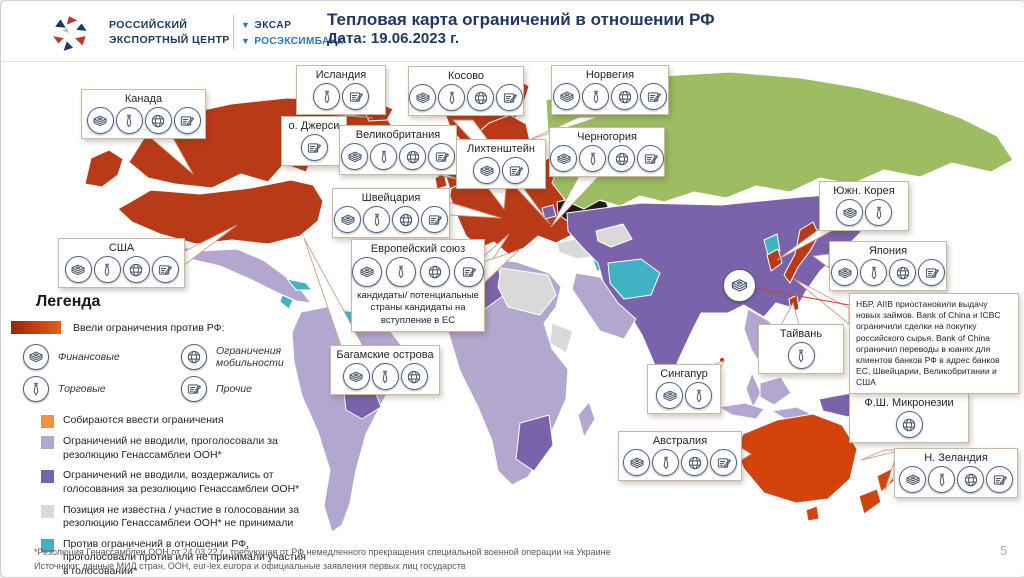 Image resolution: width=1024 pixels, height=578 pixels. Describe the element at coordinates (864, 191) in the screenshot. I see `country-label: Южн. Корея` at that location.